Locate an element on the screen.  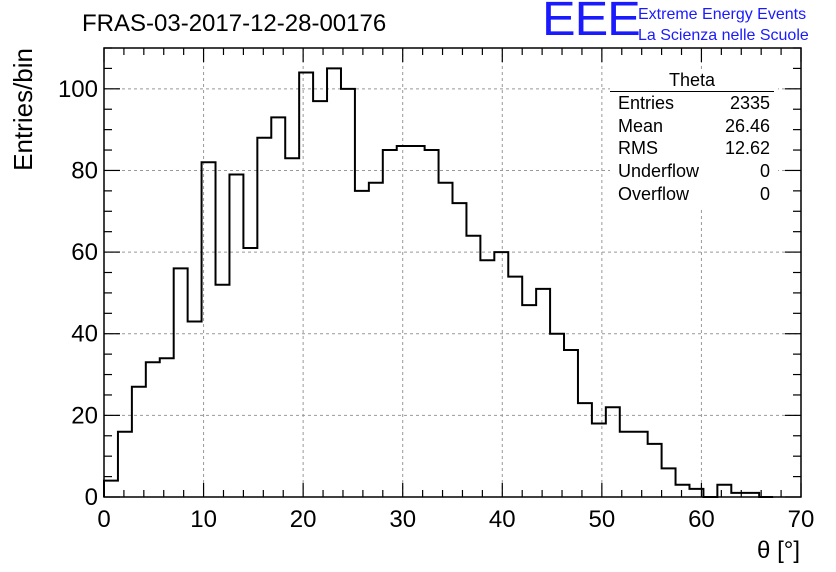
stat-label: Overflow is located at coordinates (654, 194).